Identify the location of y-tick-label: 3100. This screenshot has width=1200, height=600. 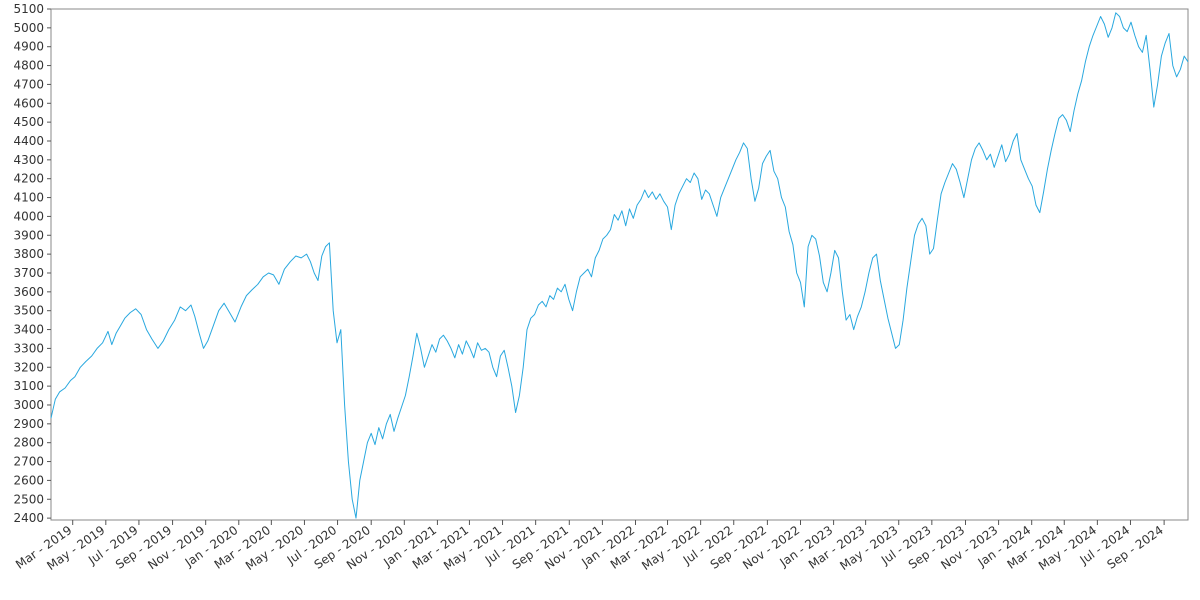
(28, 386).